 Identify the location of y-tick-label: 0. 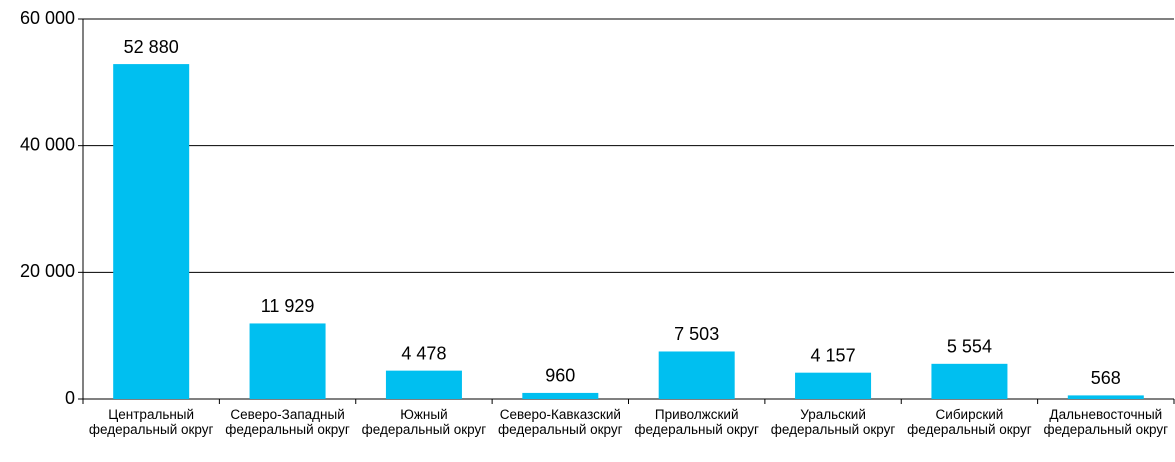
(70, 398).